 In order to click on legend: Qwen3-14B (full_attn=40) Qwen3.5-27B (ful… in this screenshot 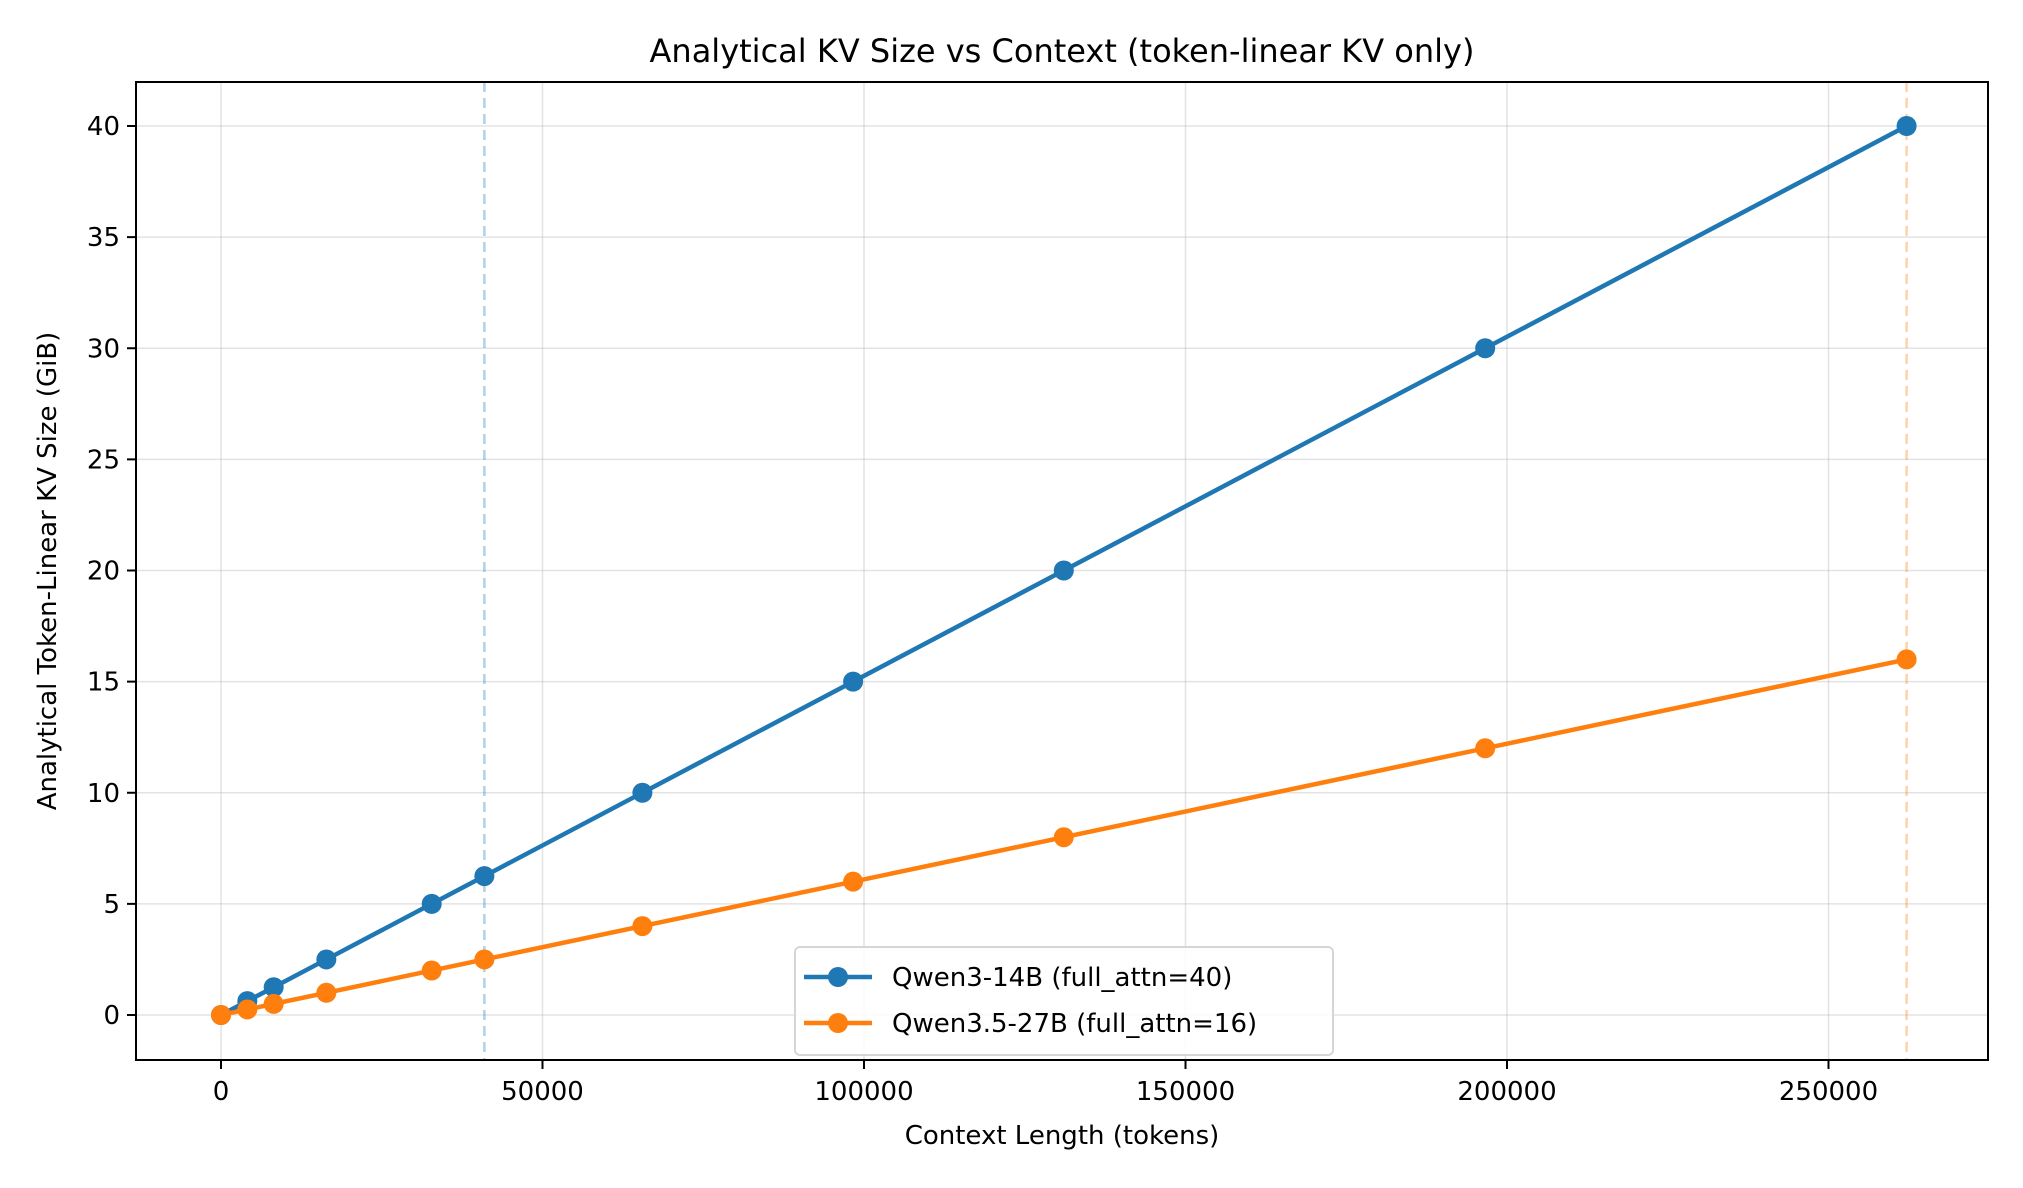, I will do `click(1064, 1001)`.